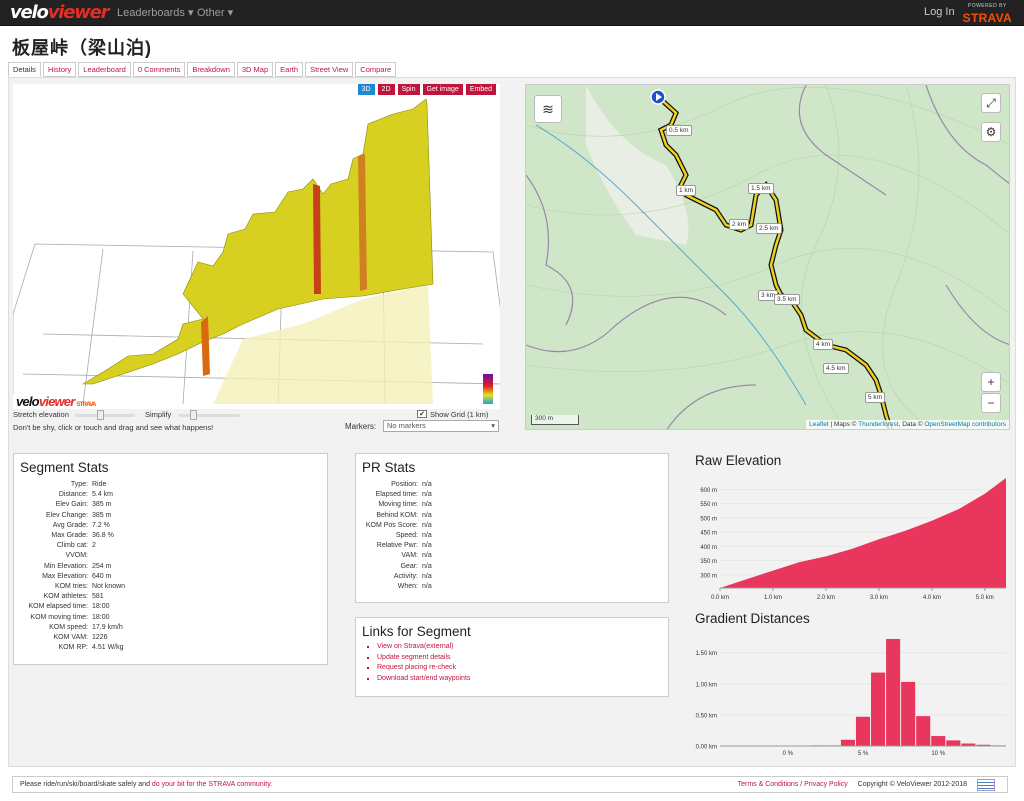 This screenshot has width=1024, height=801. Describe the element at coordinates (376, 69) in the screenshot. I see `tab-compare: Compare` at that location.